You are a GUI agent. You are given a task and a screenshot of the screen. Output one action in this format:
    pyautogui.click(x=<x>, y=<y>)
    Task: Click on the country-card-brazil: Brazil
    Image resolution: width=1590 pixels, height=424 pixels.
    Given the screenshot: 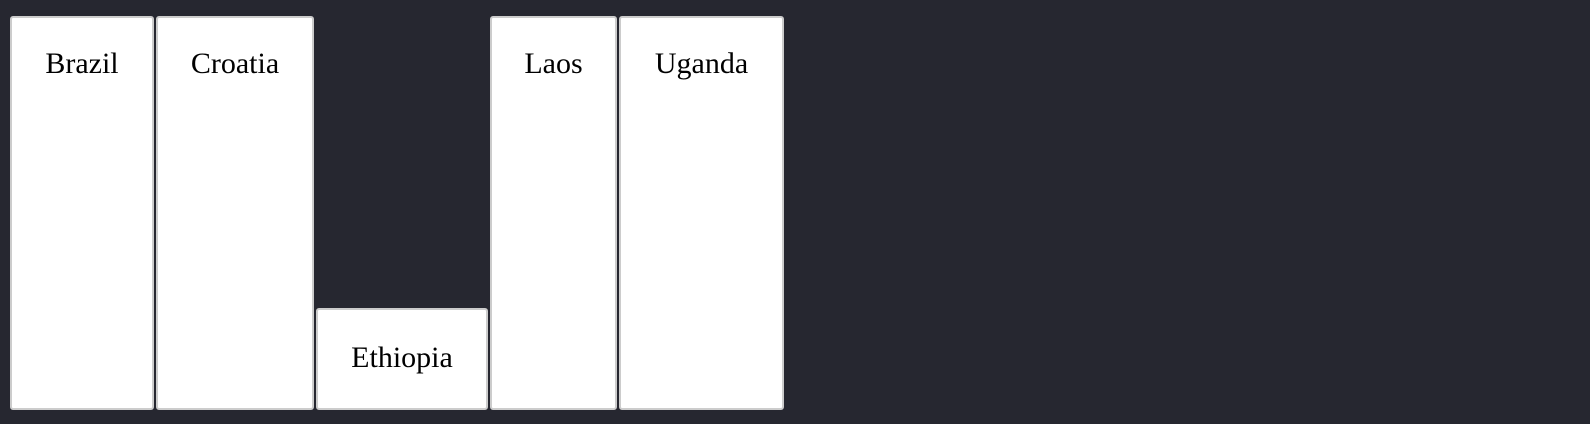 What is the action you would take?
    pyautogui.click(x=82, y=213)
    